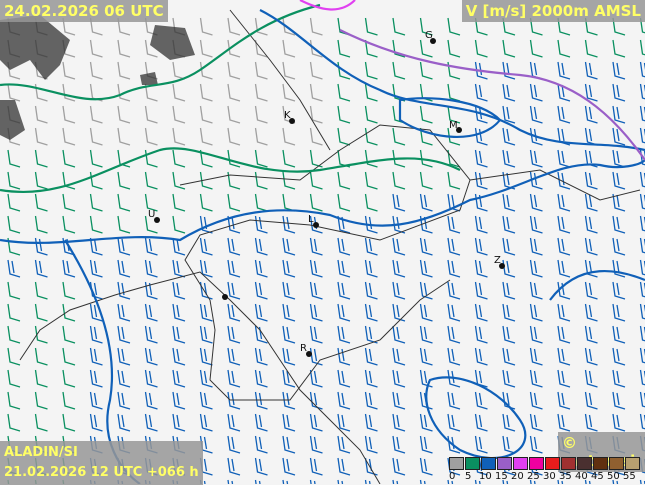 The width and height of the screenshot is (645, 485). Describe the element at coordinates (287, 115) in the screenshot. I see `svg-text: K` at that location.